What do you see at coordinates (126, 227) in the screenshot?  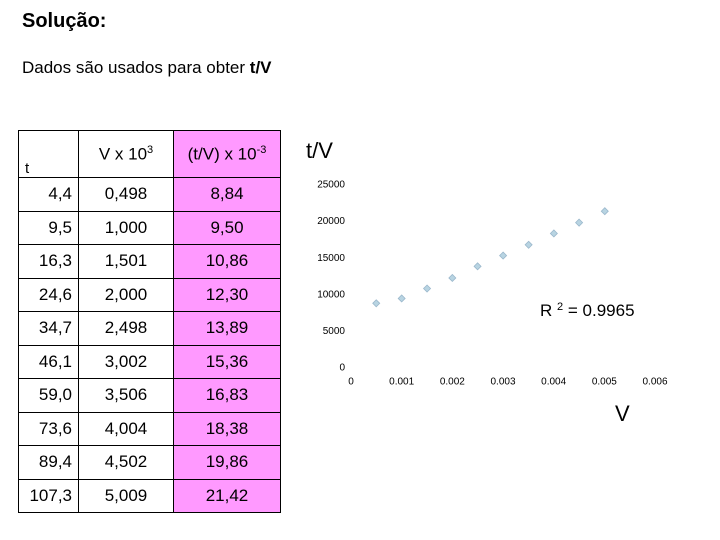 I see `table-cell: 1,000` at bounding box center [126, 227].